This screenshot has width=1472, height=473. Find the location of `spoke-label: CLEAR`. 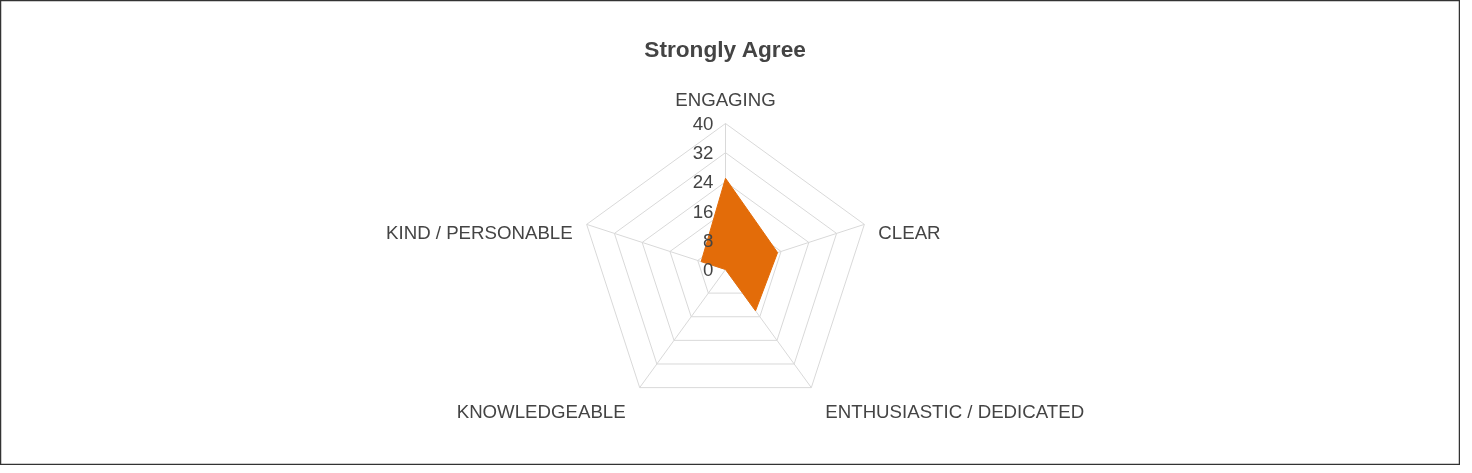

spoke-label: CLEAR is located at coordinates (909, 232).